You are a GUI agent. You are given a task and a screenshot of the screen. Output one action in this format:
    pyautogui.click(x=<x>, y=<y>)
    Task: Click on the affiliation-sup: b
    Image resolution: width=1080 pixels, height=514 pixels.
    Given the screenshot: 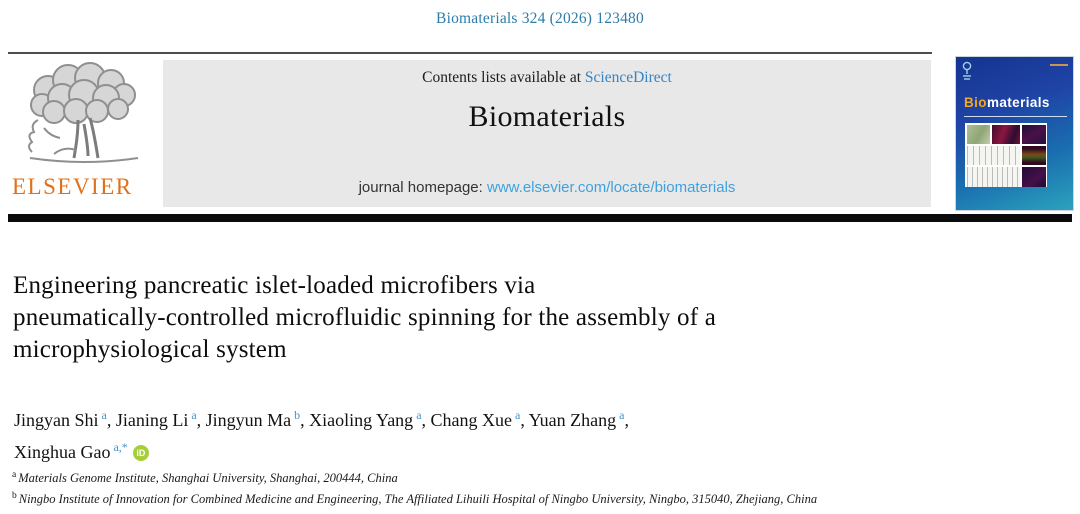 What is the action you would take?
    pyautogui.click(x=14, y=495)
    